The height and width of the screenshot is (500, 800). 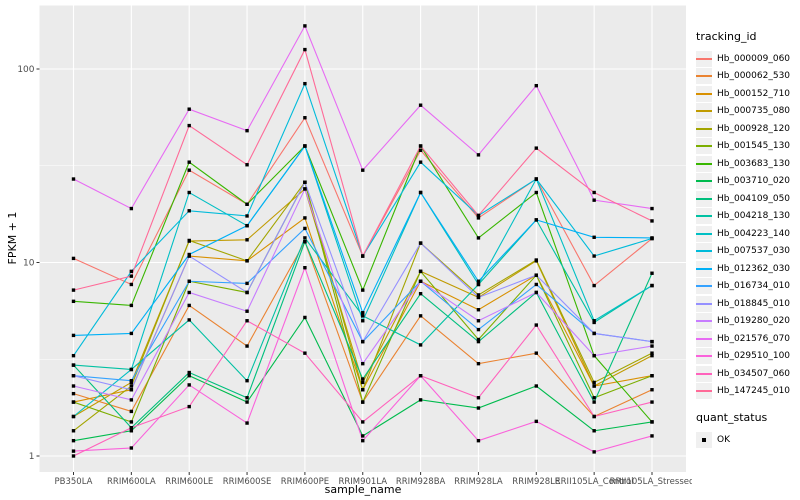 I want to click on legend-item-Hb_003683_130: Hb_003683_130, so click(x=748, y=164).